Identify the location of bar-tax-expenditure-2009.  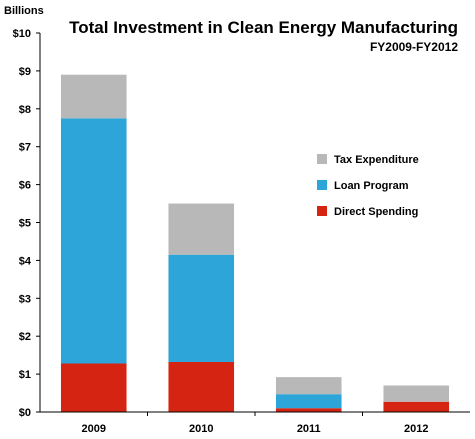
(93, 96).